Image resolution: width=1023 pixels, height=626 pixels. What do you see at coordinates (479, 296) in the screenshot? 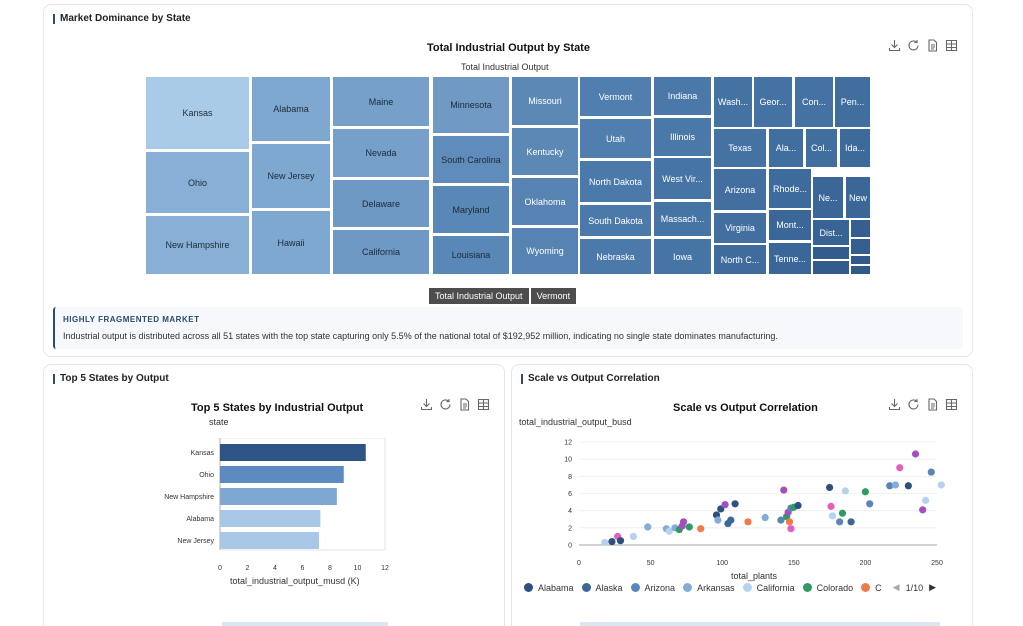
I see `breadcrumb-root: Total Industrial Output` at bounding box center [479, 296].